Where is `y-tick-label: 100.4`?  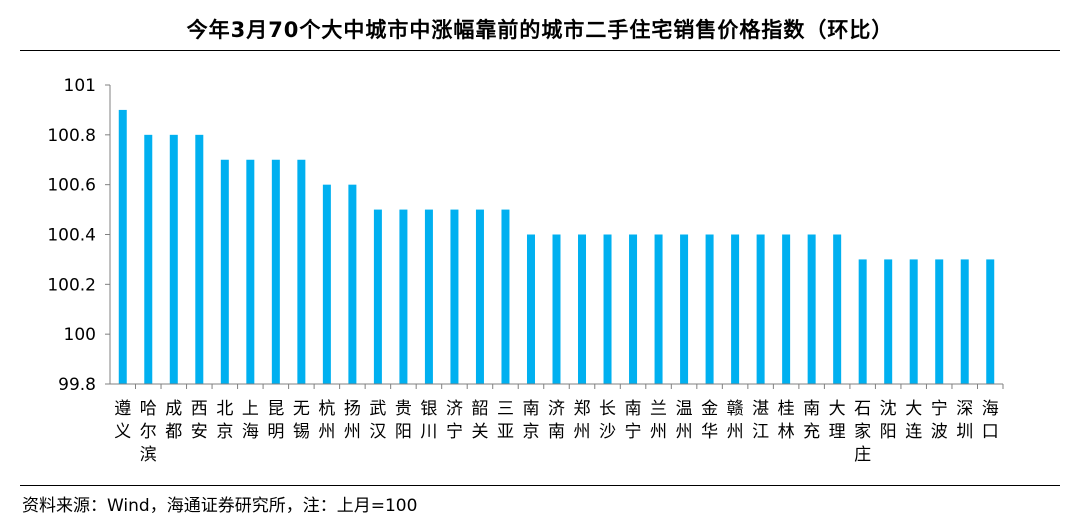
y-tick-label: 100.4 is located at coordinates (71, 236).